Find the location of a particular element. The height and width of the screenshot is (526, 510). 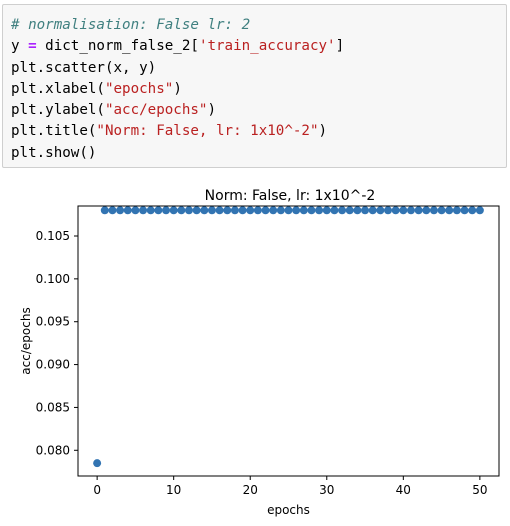

x-tick-label: 40 is located at coordinates (403, 490).